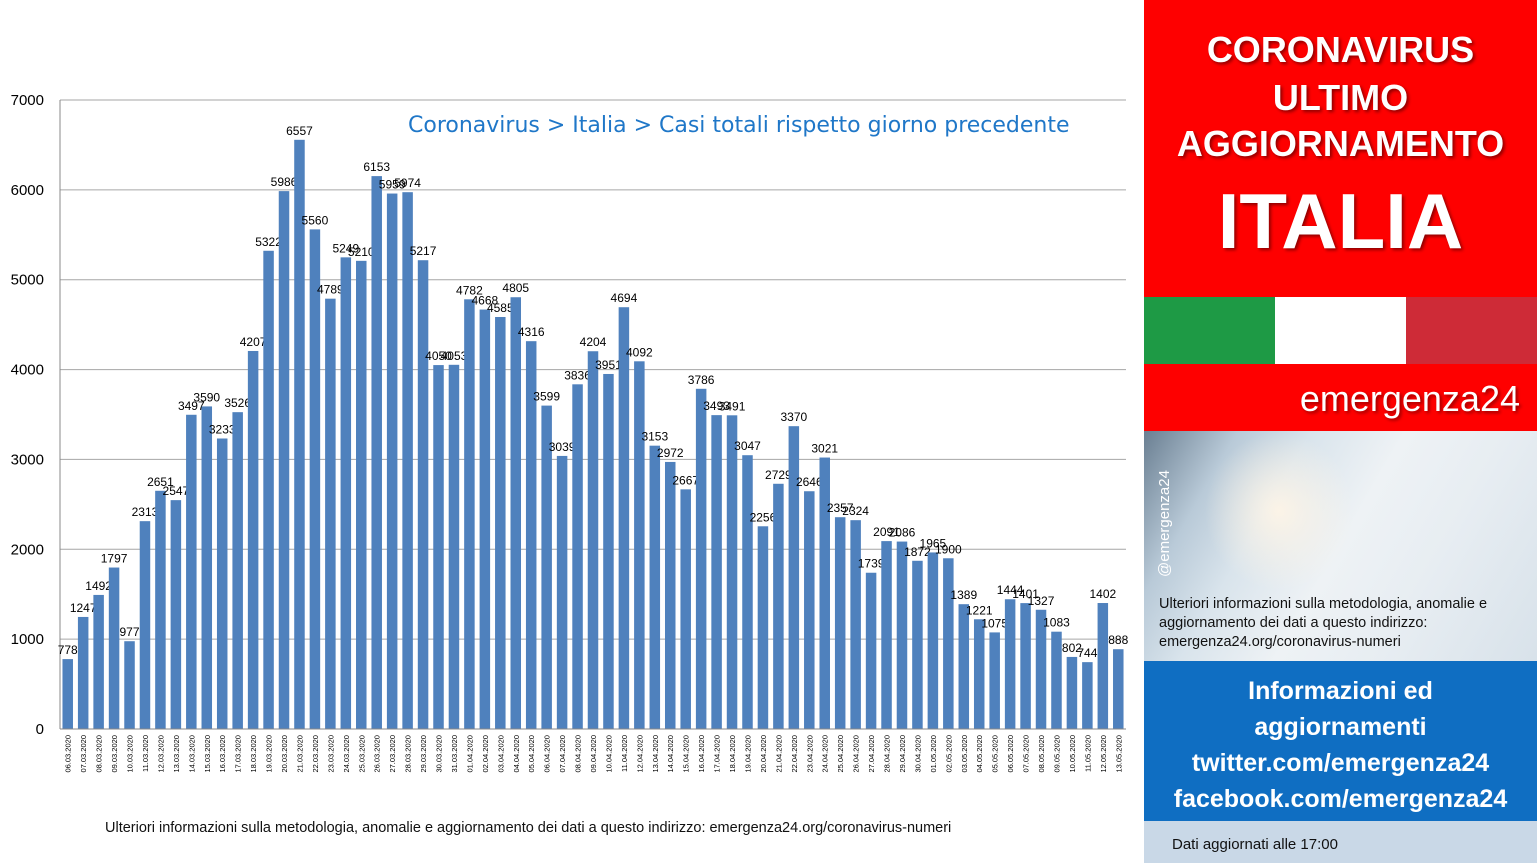 The height and width of the screenshot is (863, 1537). What do you see at coordinates (130, 754) in the screenshot?
I see `x-tick-label: 10.03.2020` at bounding box center [130, 754].